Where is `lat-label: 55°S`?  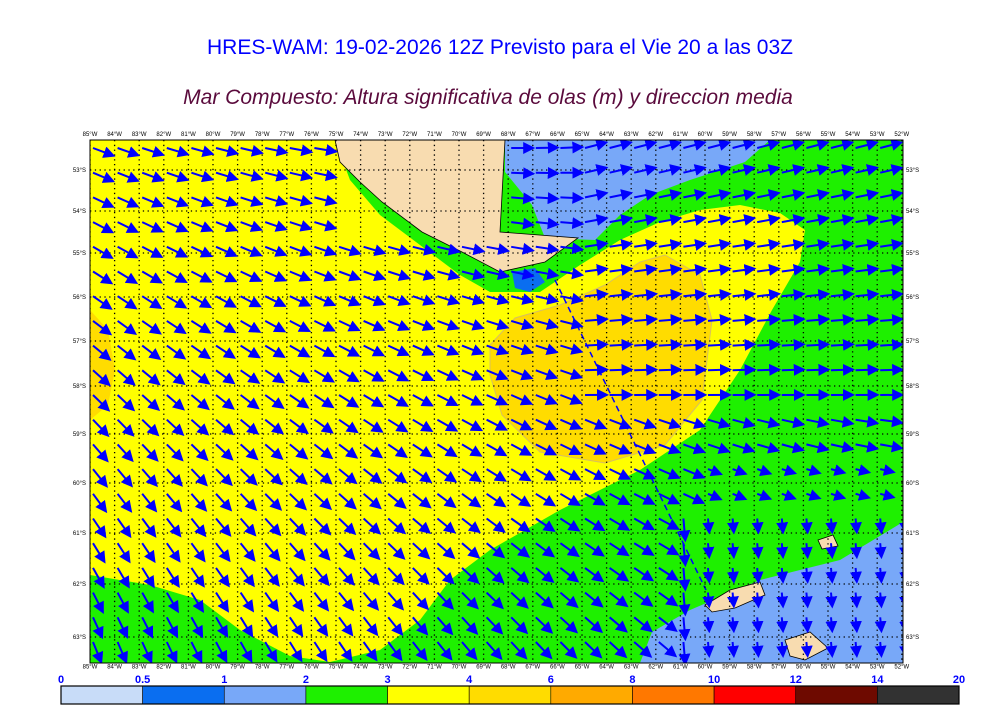 lat-label: 55°S is located at coordinates (79, 254).